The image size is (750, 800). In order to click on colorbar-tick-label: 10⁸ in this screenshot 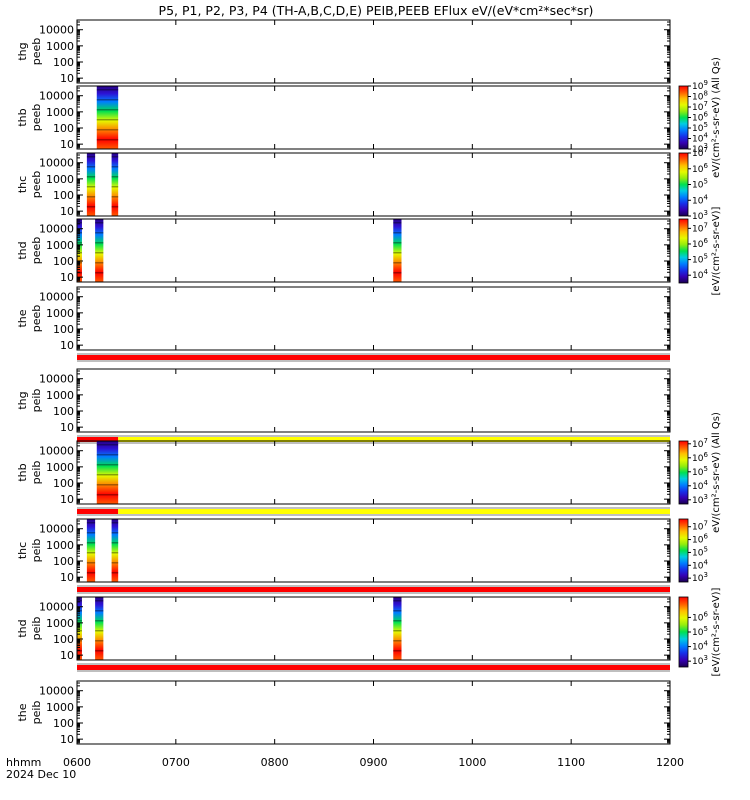, I will do `click(700, 96)`.